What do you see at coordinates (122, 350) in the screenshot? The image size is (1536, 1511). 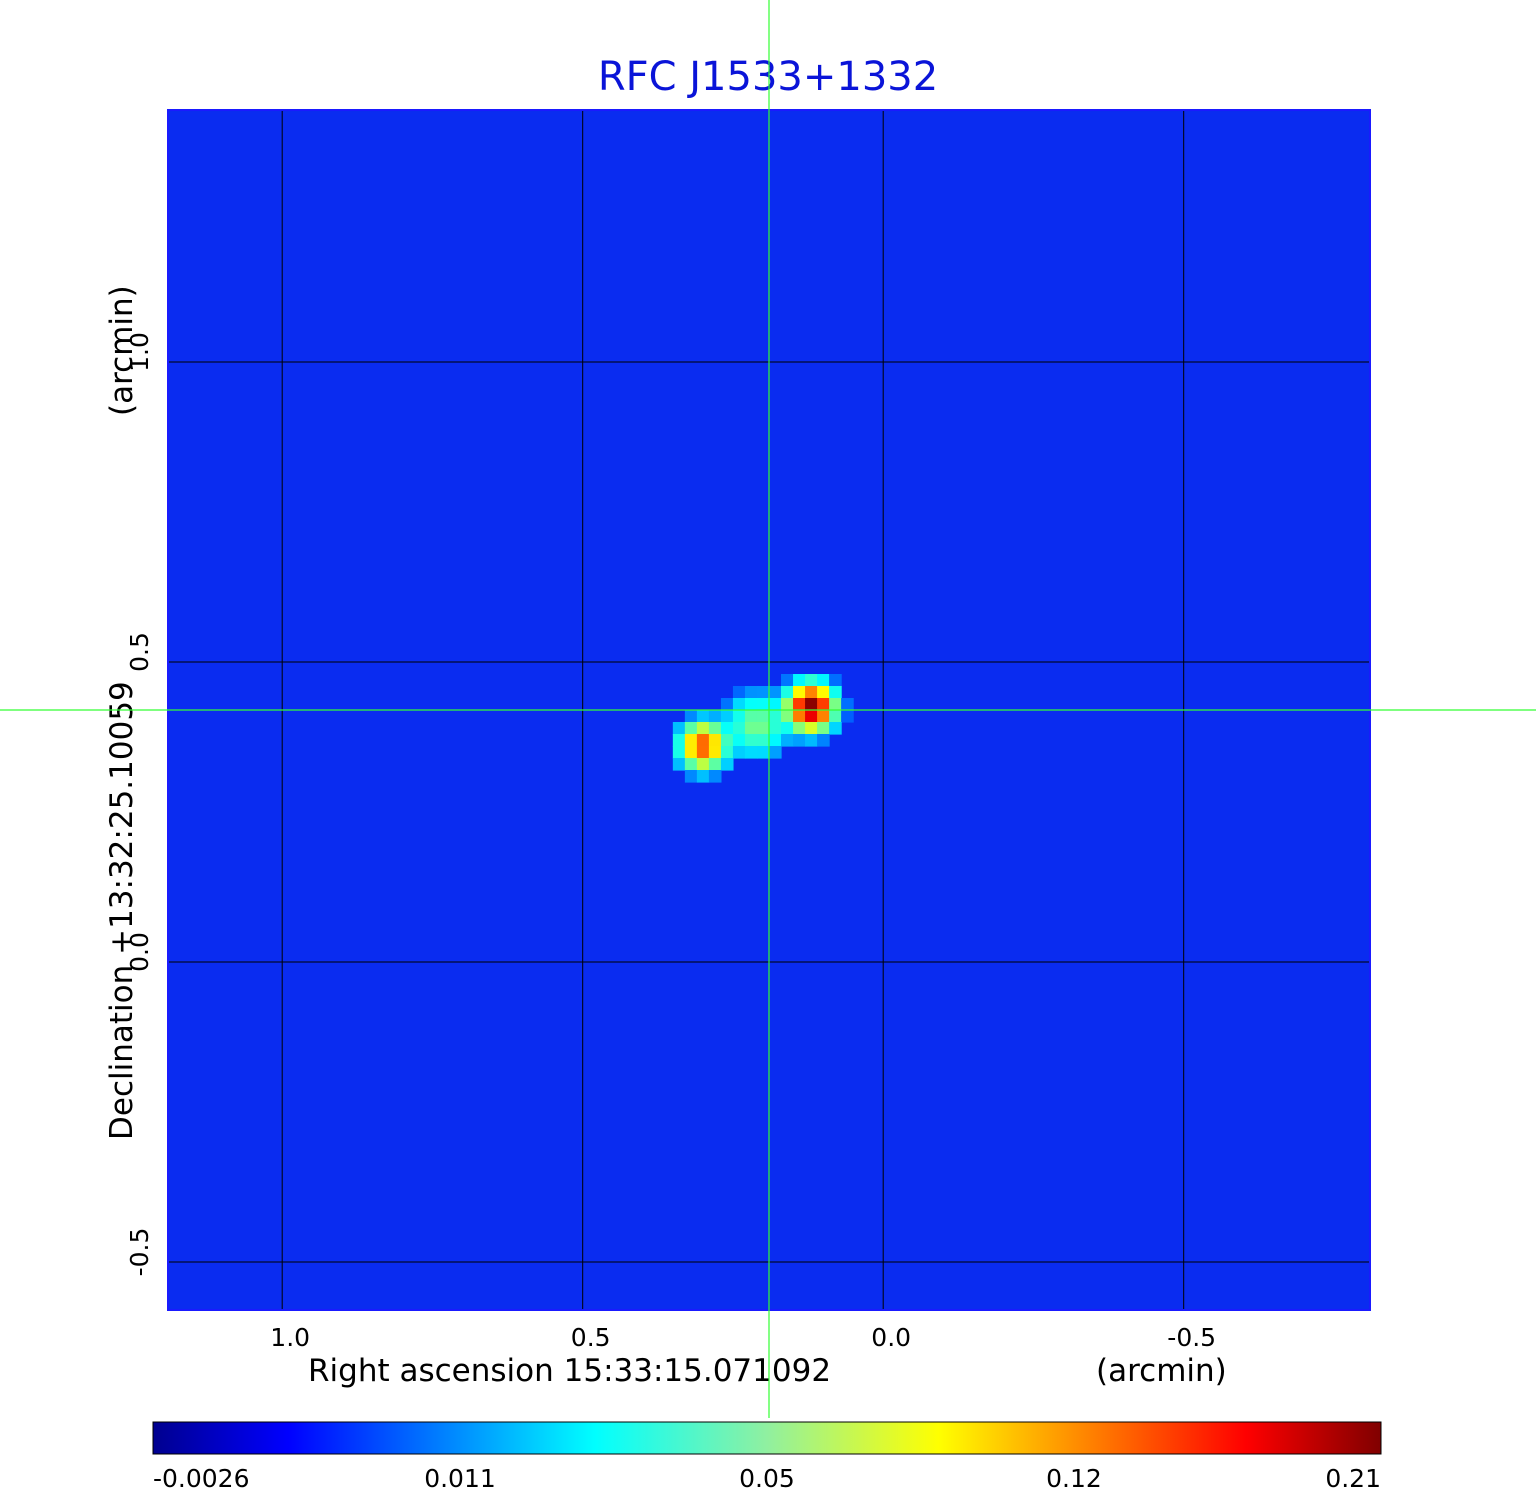 I see `y-axis-unit: (arcmin)` at bounding box center [122, 350].